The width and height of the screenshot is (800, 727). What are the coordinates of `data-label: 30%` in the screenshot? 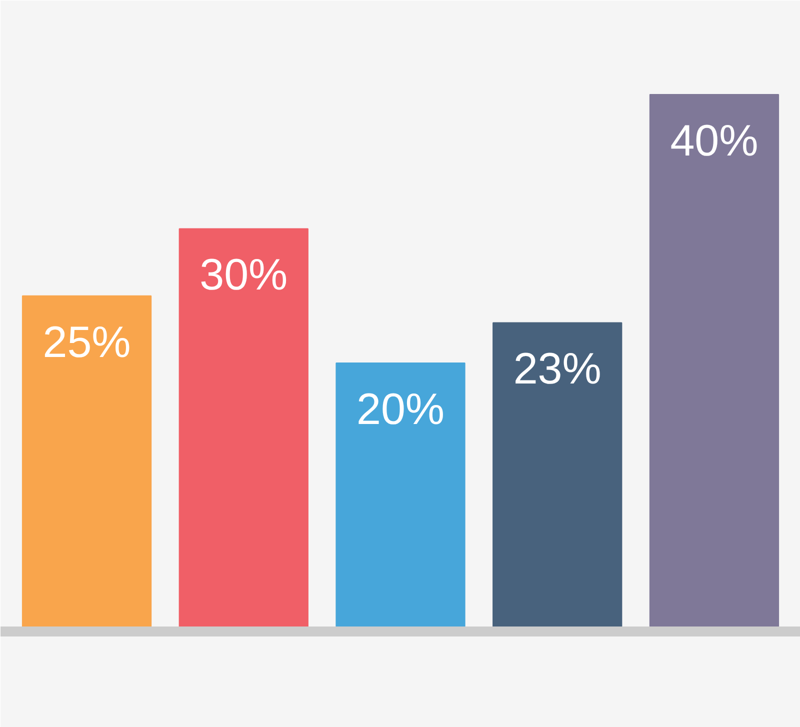 It's located at (244, 275).